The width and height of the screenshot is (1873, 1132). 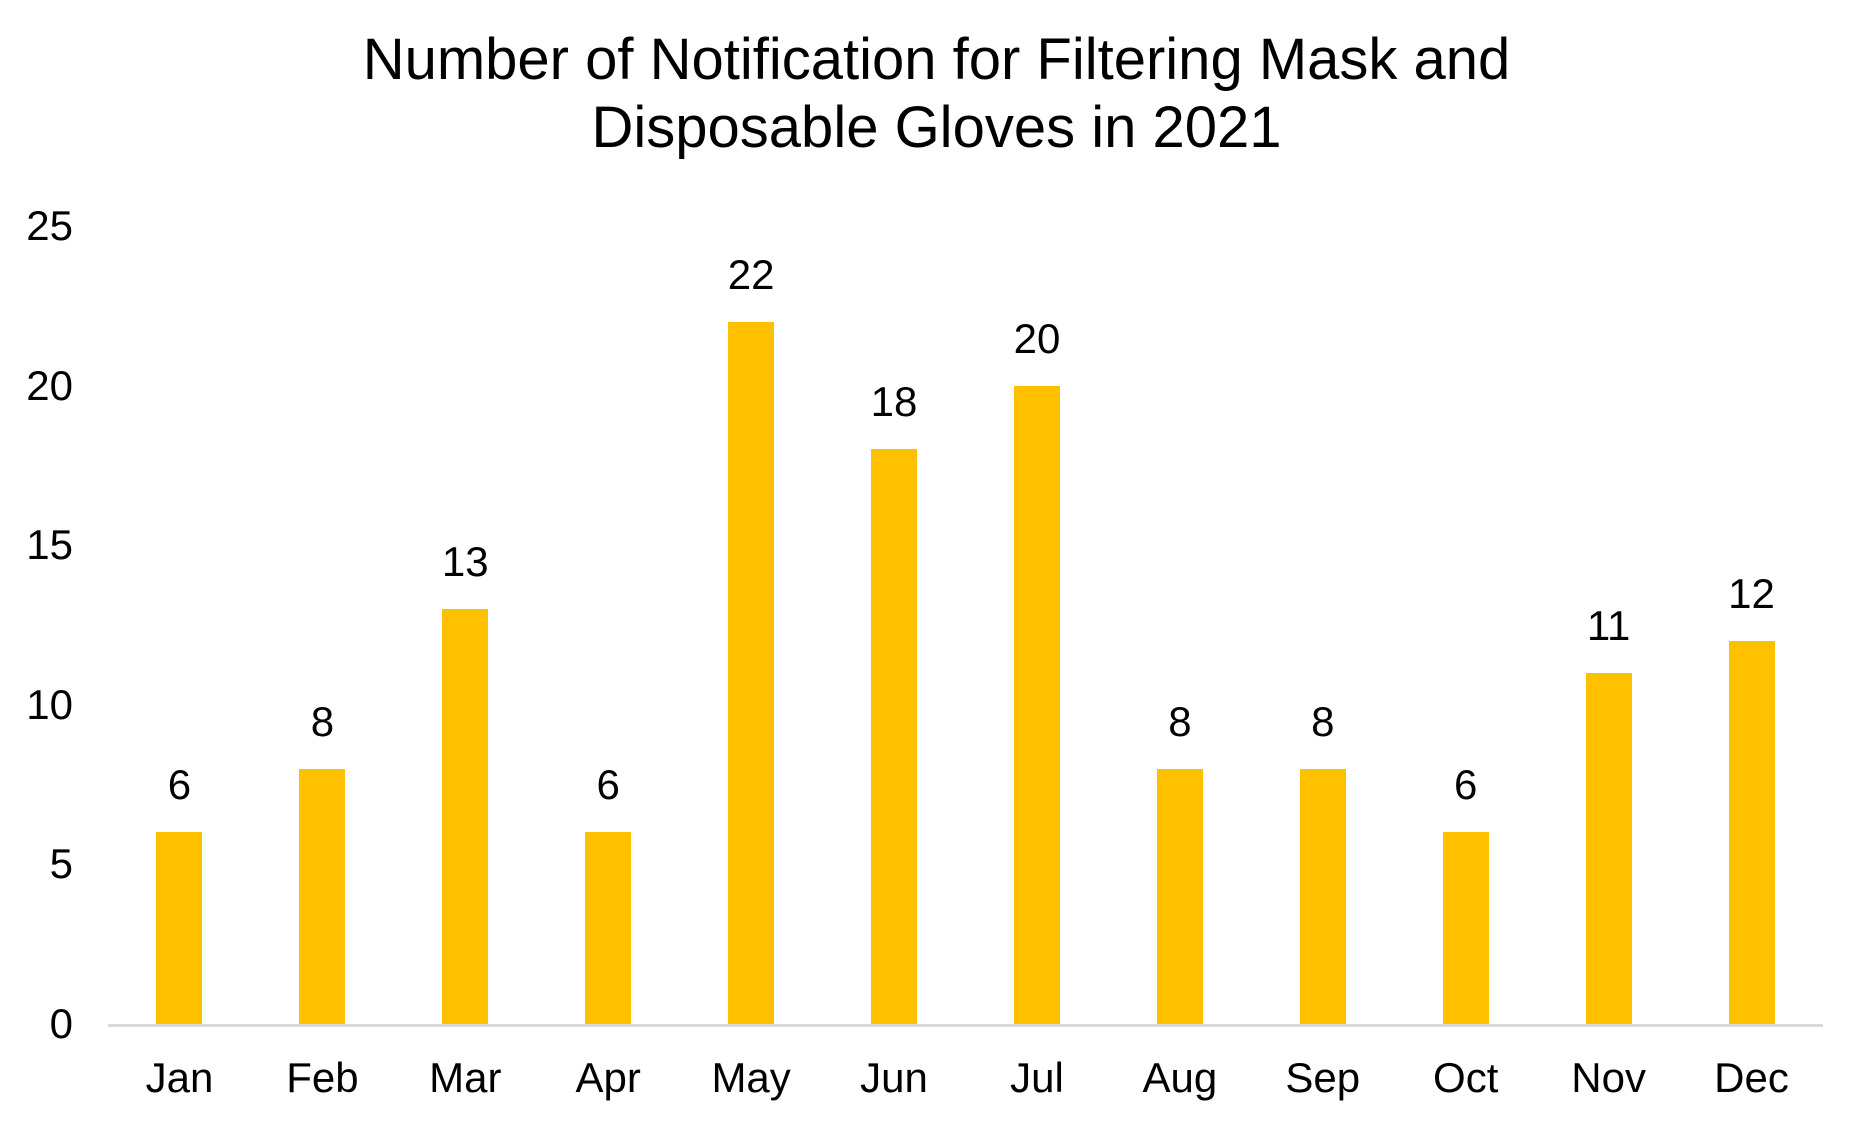 I want to click on bar-jul, so click(x=1036, y=704).